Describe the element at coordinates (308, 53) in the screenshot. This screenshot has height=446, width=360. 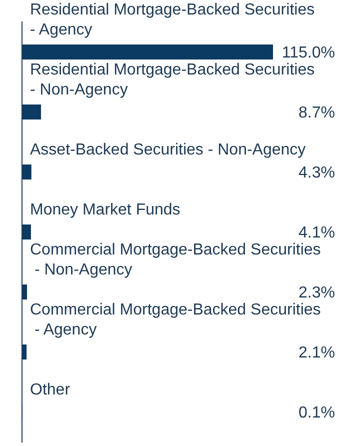
I see `data-label: 115.0%` at that location.